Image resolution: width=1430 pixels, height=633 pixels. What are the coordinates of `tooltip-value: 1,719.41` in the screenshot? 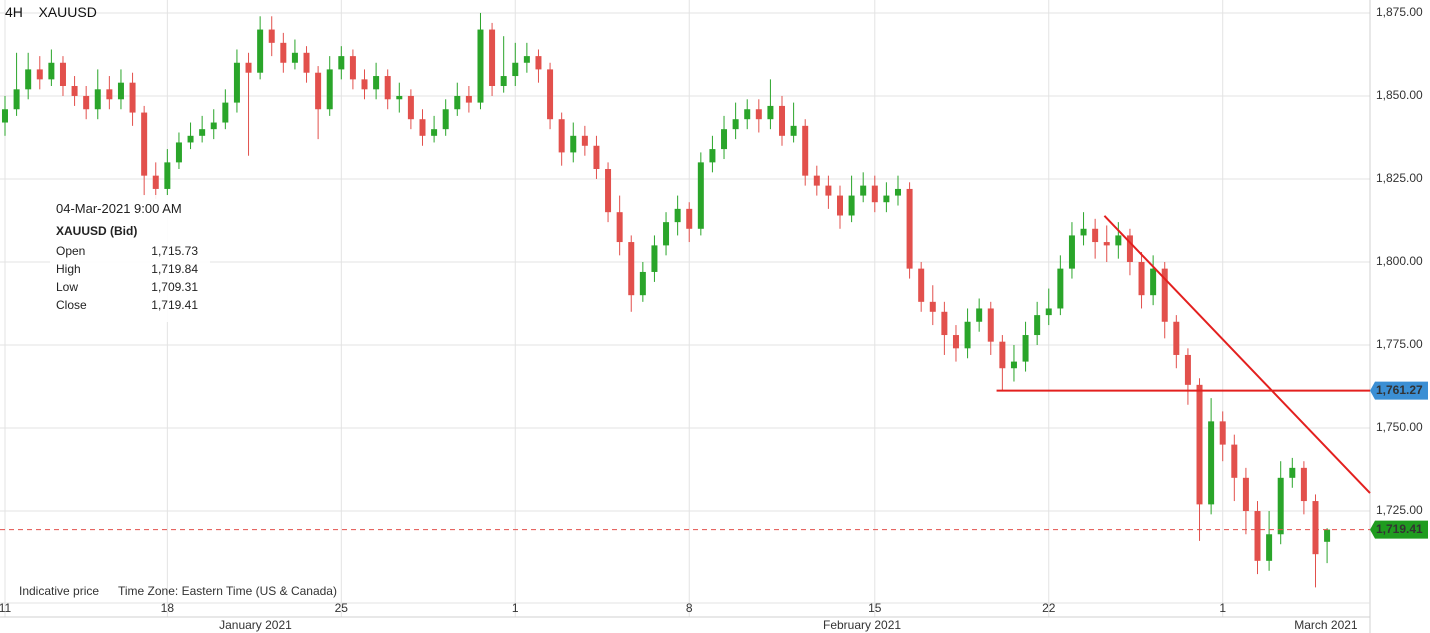 It's located at (174, 305).